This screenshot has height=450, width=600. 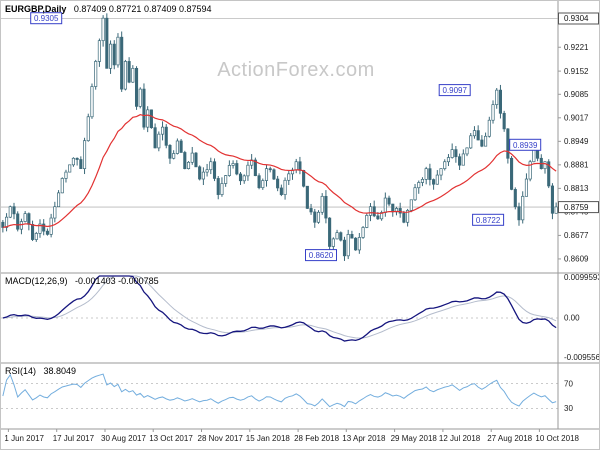 What do you see at coordinates (142, 9) in the screenshot?
I see `ohlc-values: 0.87409 0.87721 0.87409 0.87594` at bounding box center [142, 9].